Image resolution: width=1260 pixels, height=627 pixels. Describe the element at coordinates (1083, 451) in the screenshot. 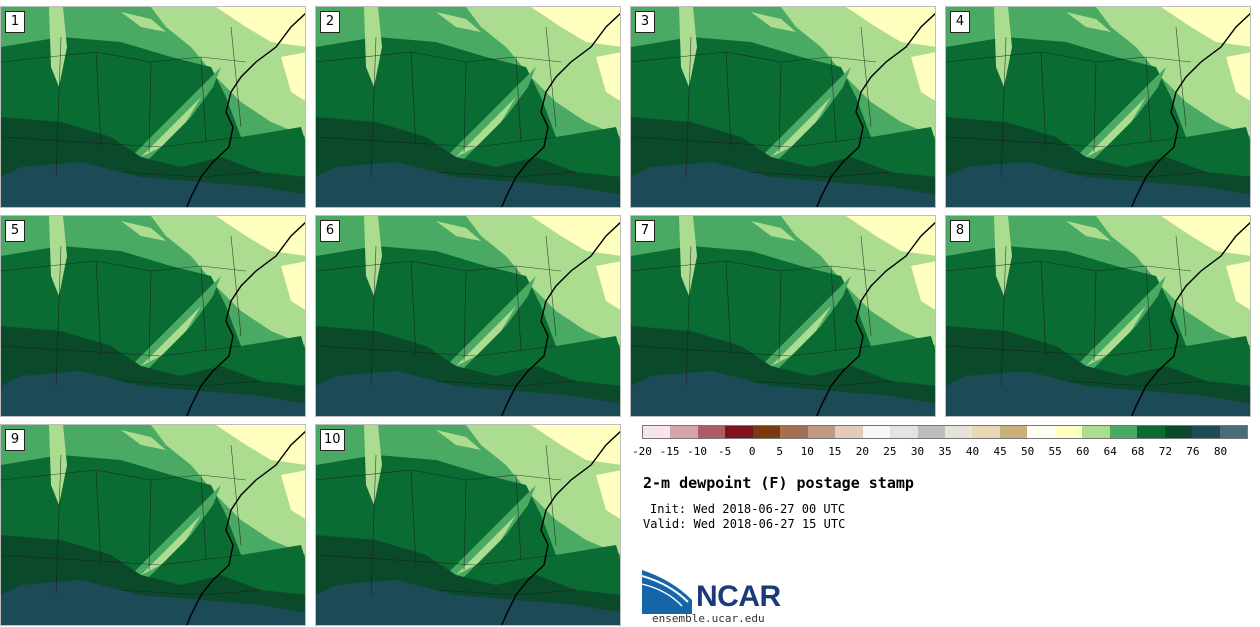

I see `colorbar-tick-label: 60` at that location.